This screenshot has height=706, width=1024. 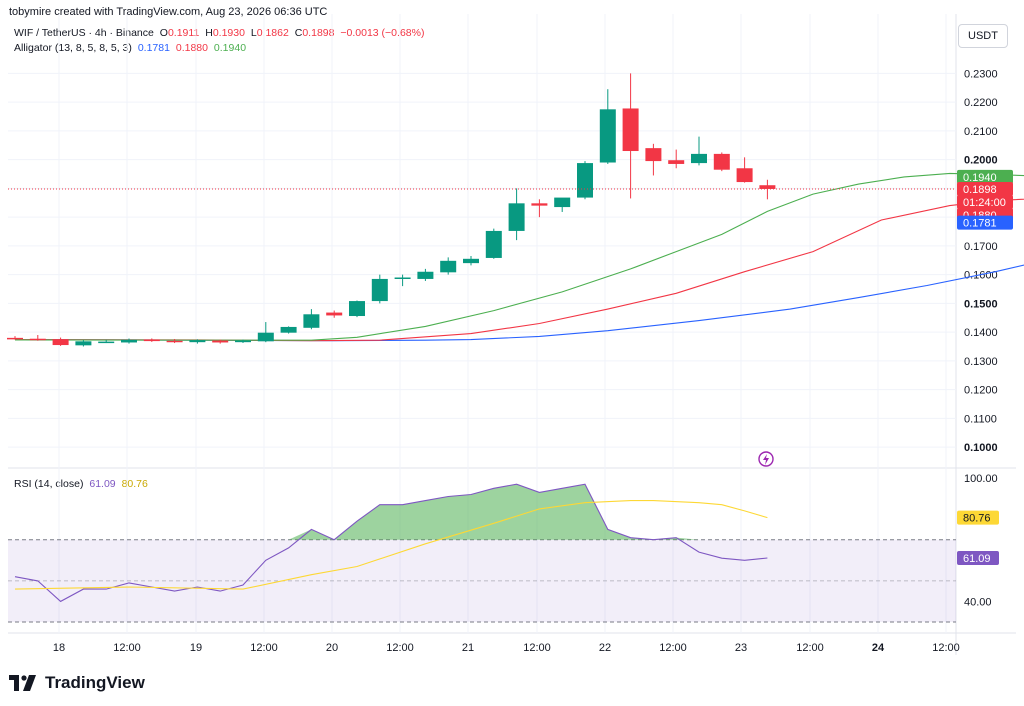 What do you see at coordinates (332, 648) in the screenshot?
I see `time-tick-label: 20` at bounding box center [332, 648].